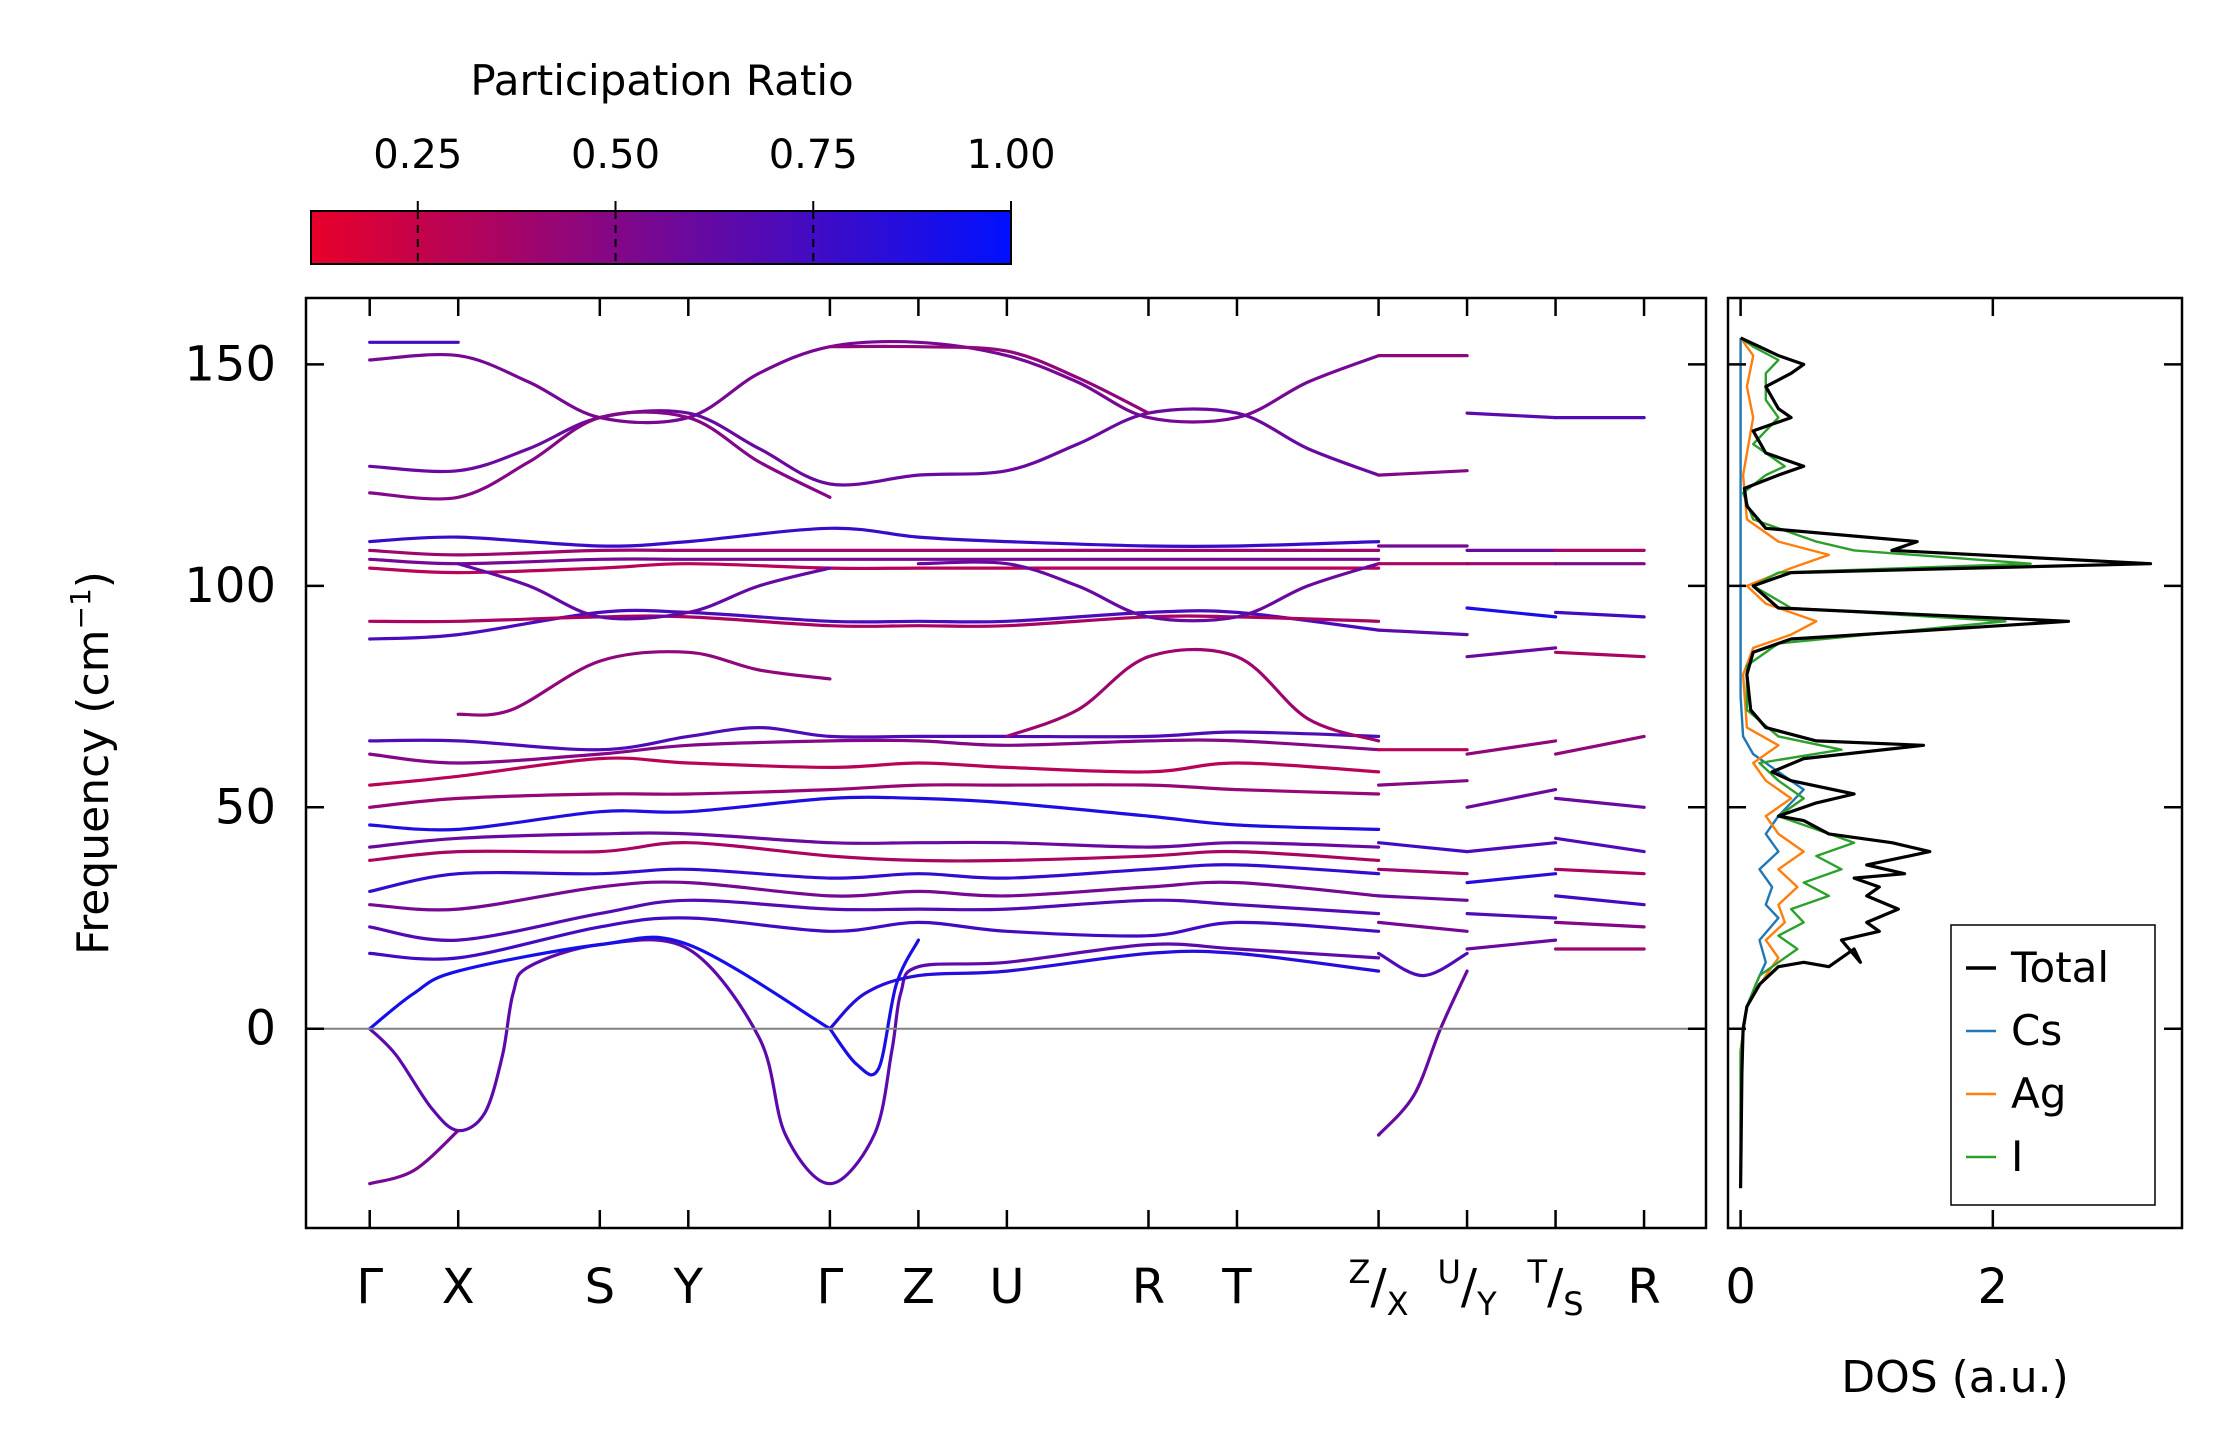 This screenshot has height=1455, width=2222. Describe the element at coordinates (1467, 1288) in the screenshot. I see `kpoint-label: U/Y` at that location.